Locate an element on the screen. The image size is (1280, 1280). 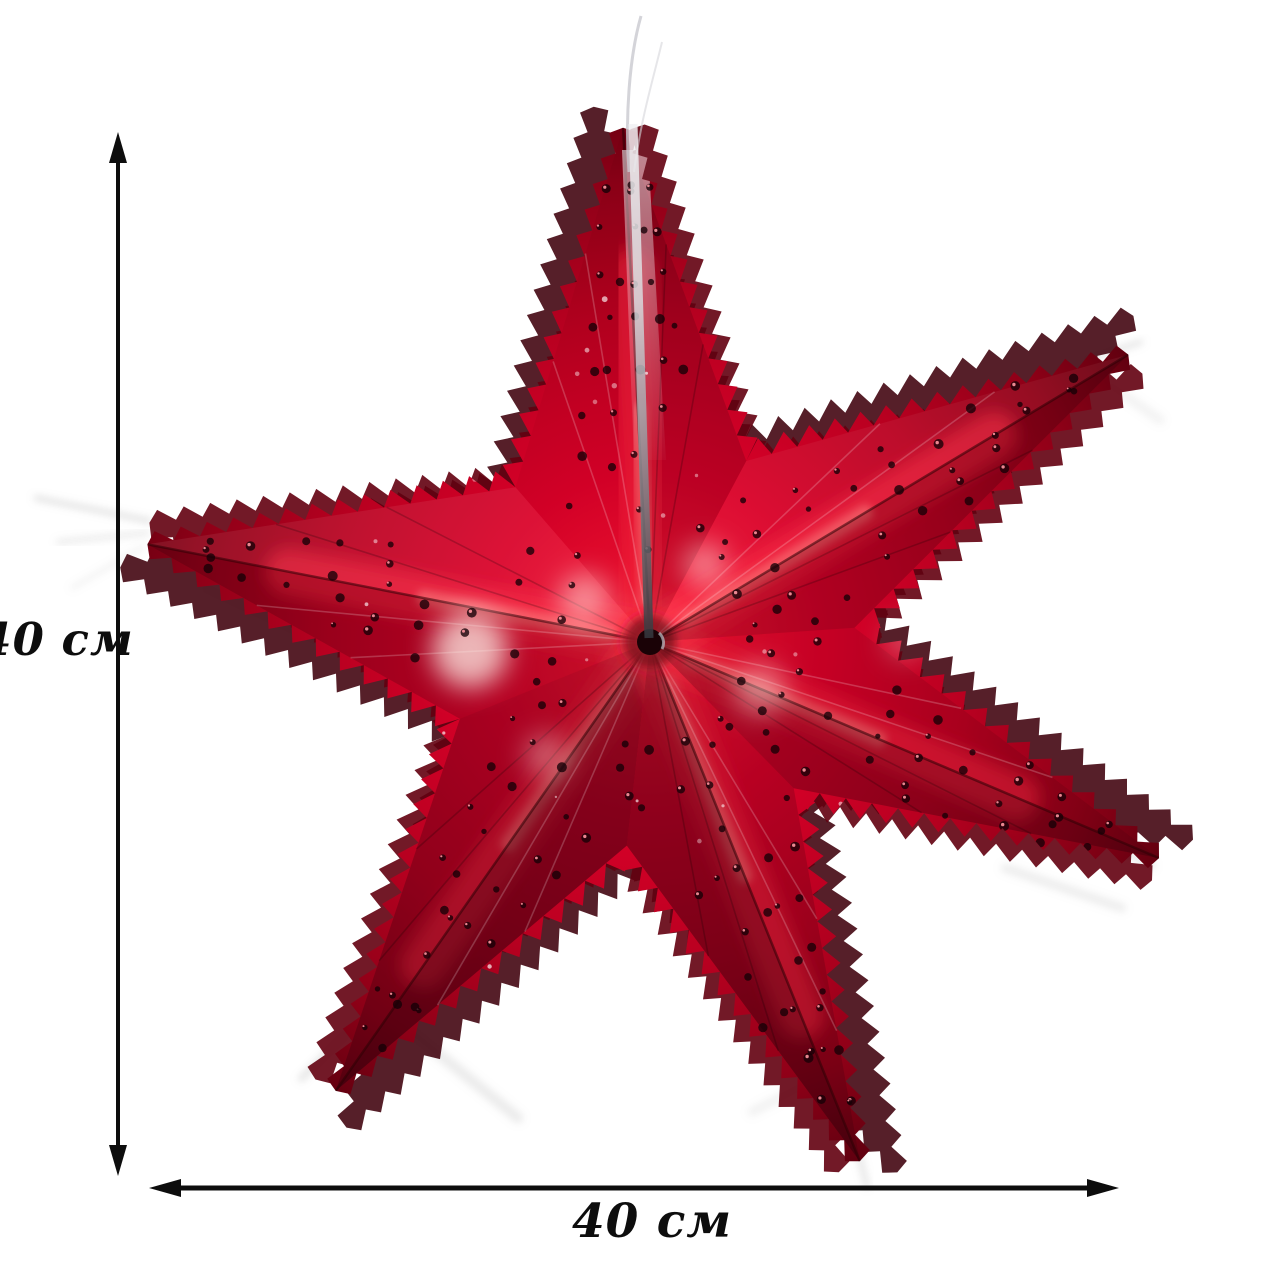
hanging-string is located at coordinates (644, 327).